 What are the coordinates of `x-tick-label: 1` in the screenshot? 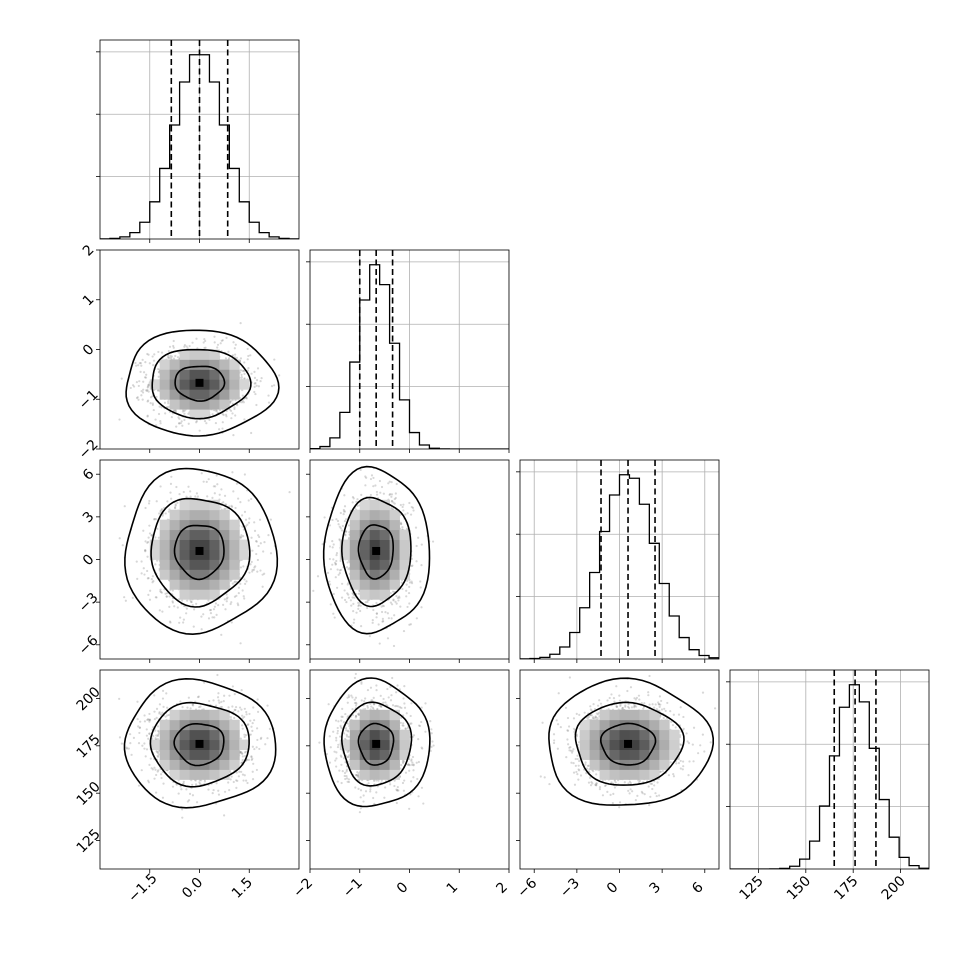 It's located at (453, 888).